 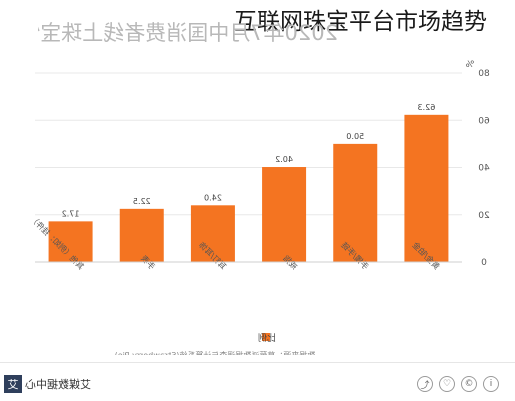 What do you see at coordinates (71, 213) in the screenshot?
I see `data-label: 17.2` at bounding box center [71, 213].